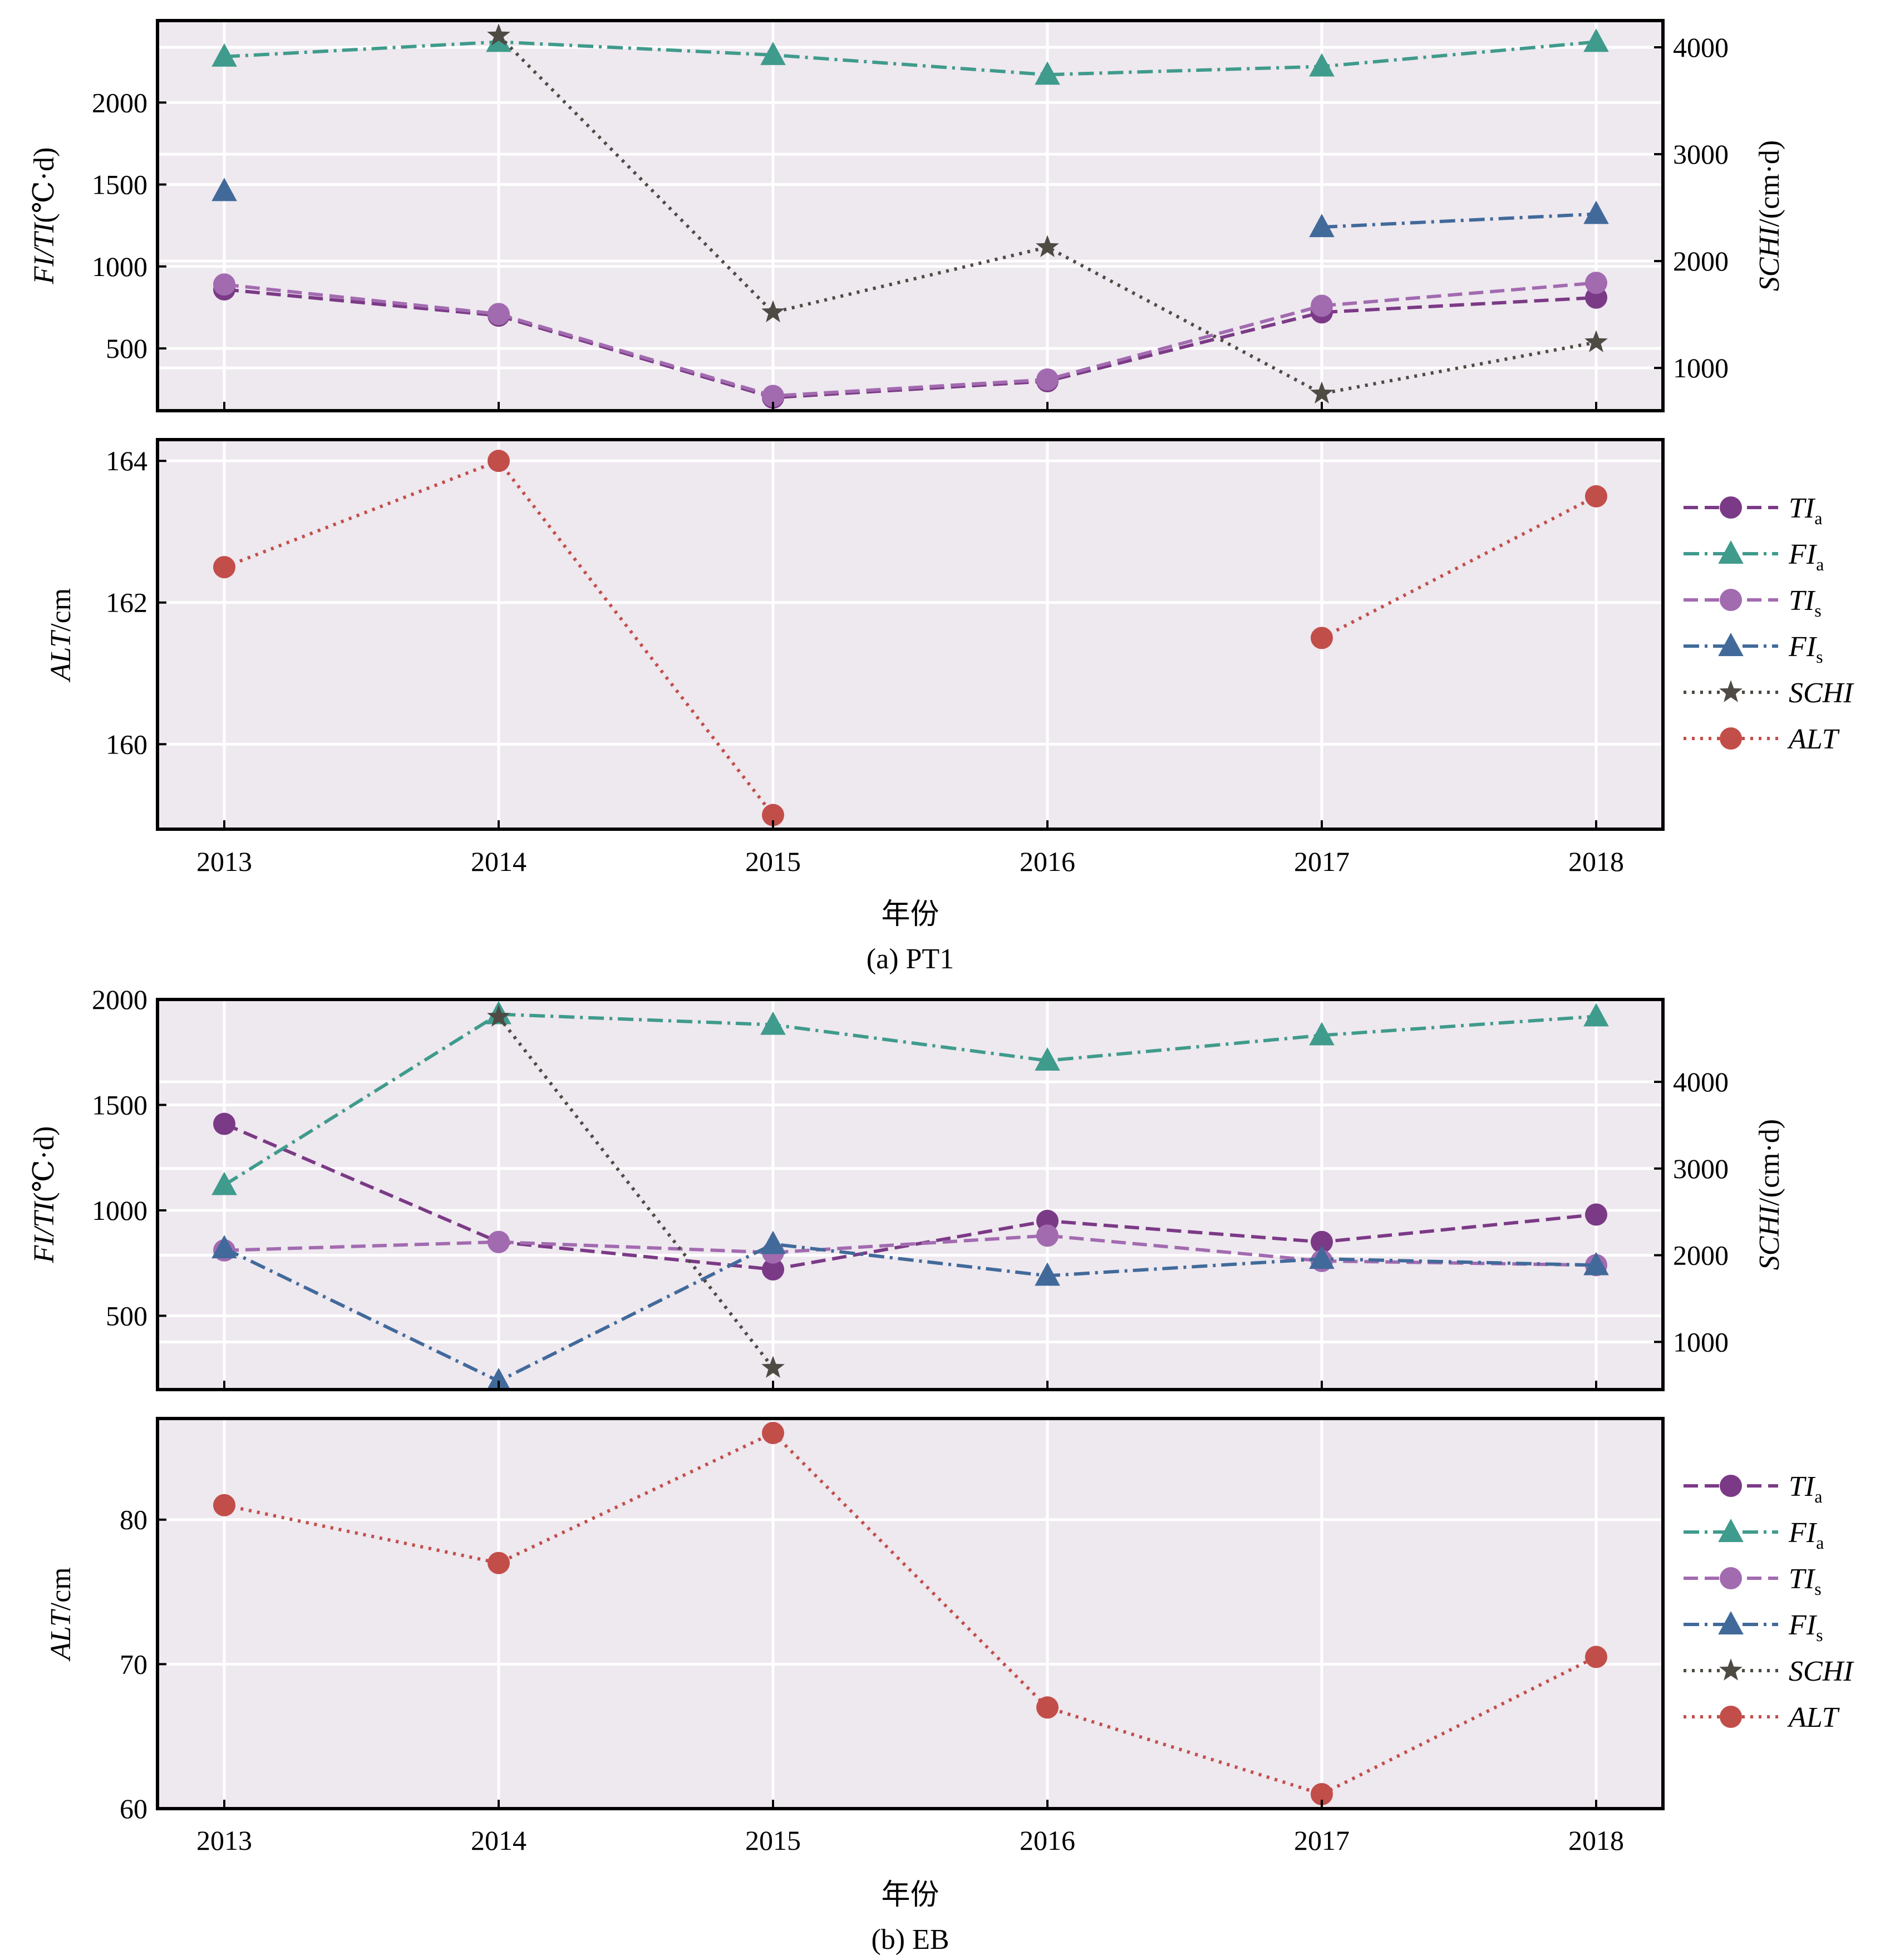  Describe the element at coordinates (1047, 861) in the screenshot. I see `panel-a-xtick-label-2016: 2016` at that location.